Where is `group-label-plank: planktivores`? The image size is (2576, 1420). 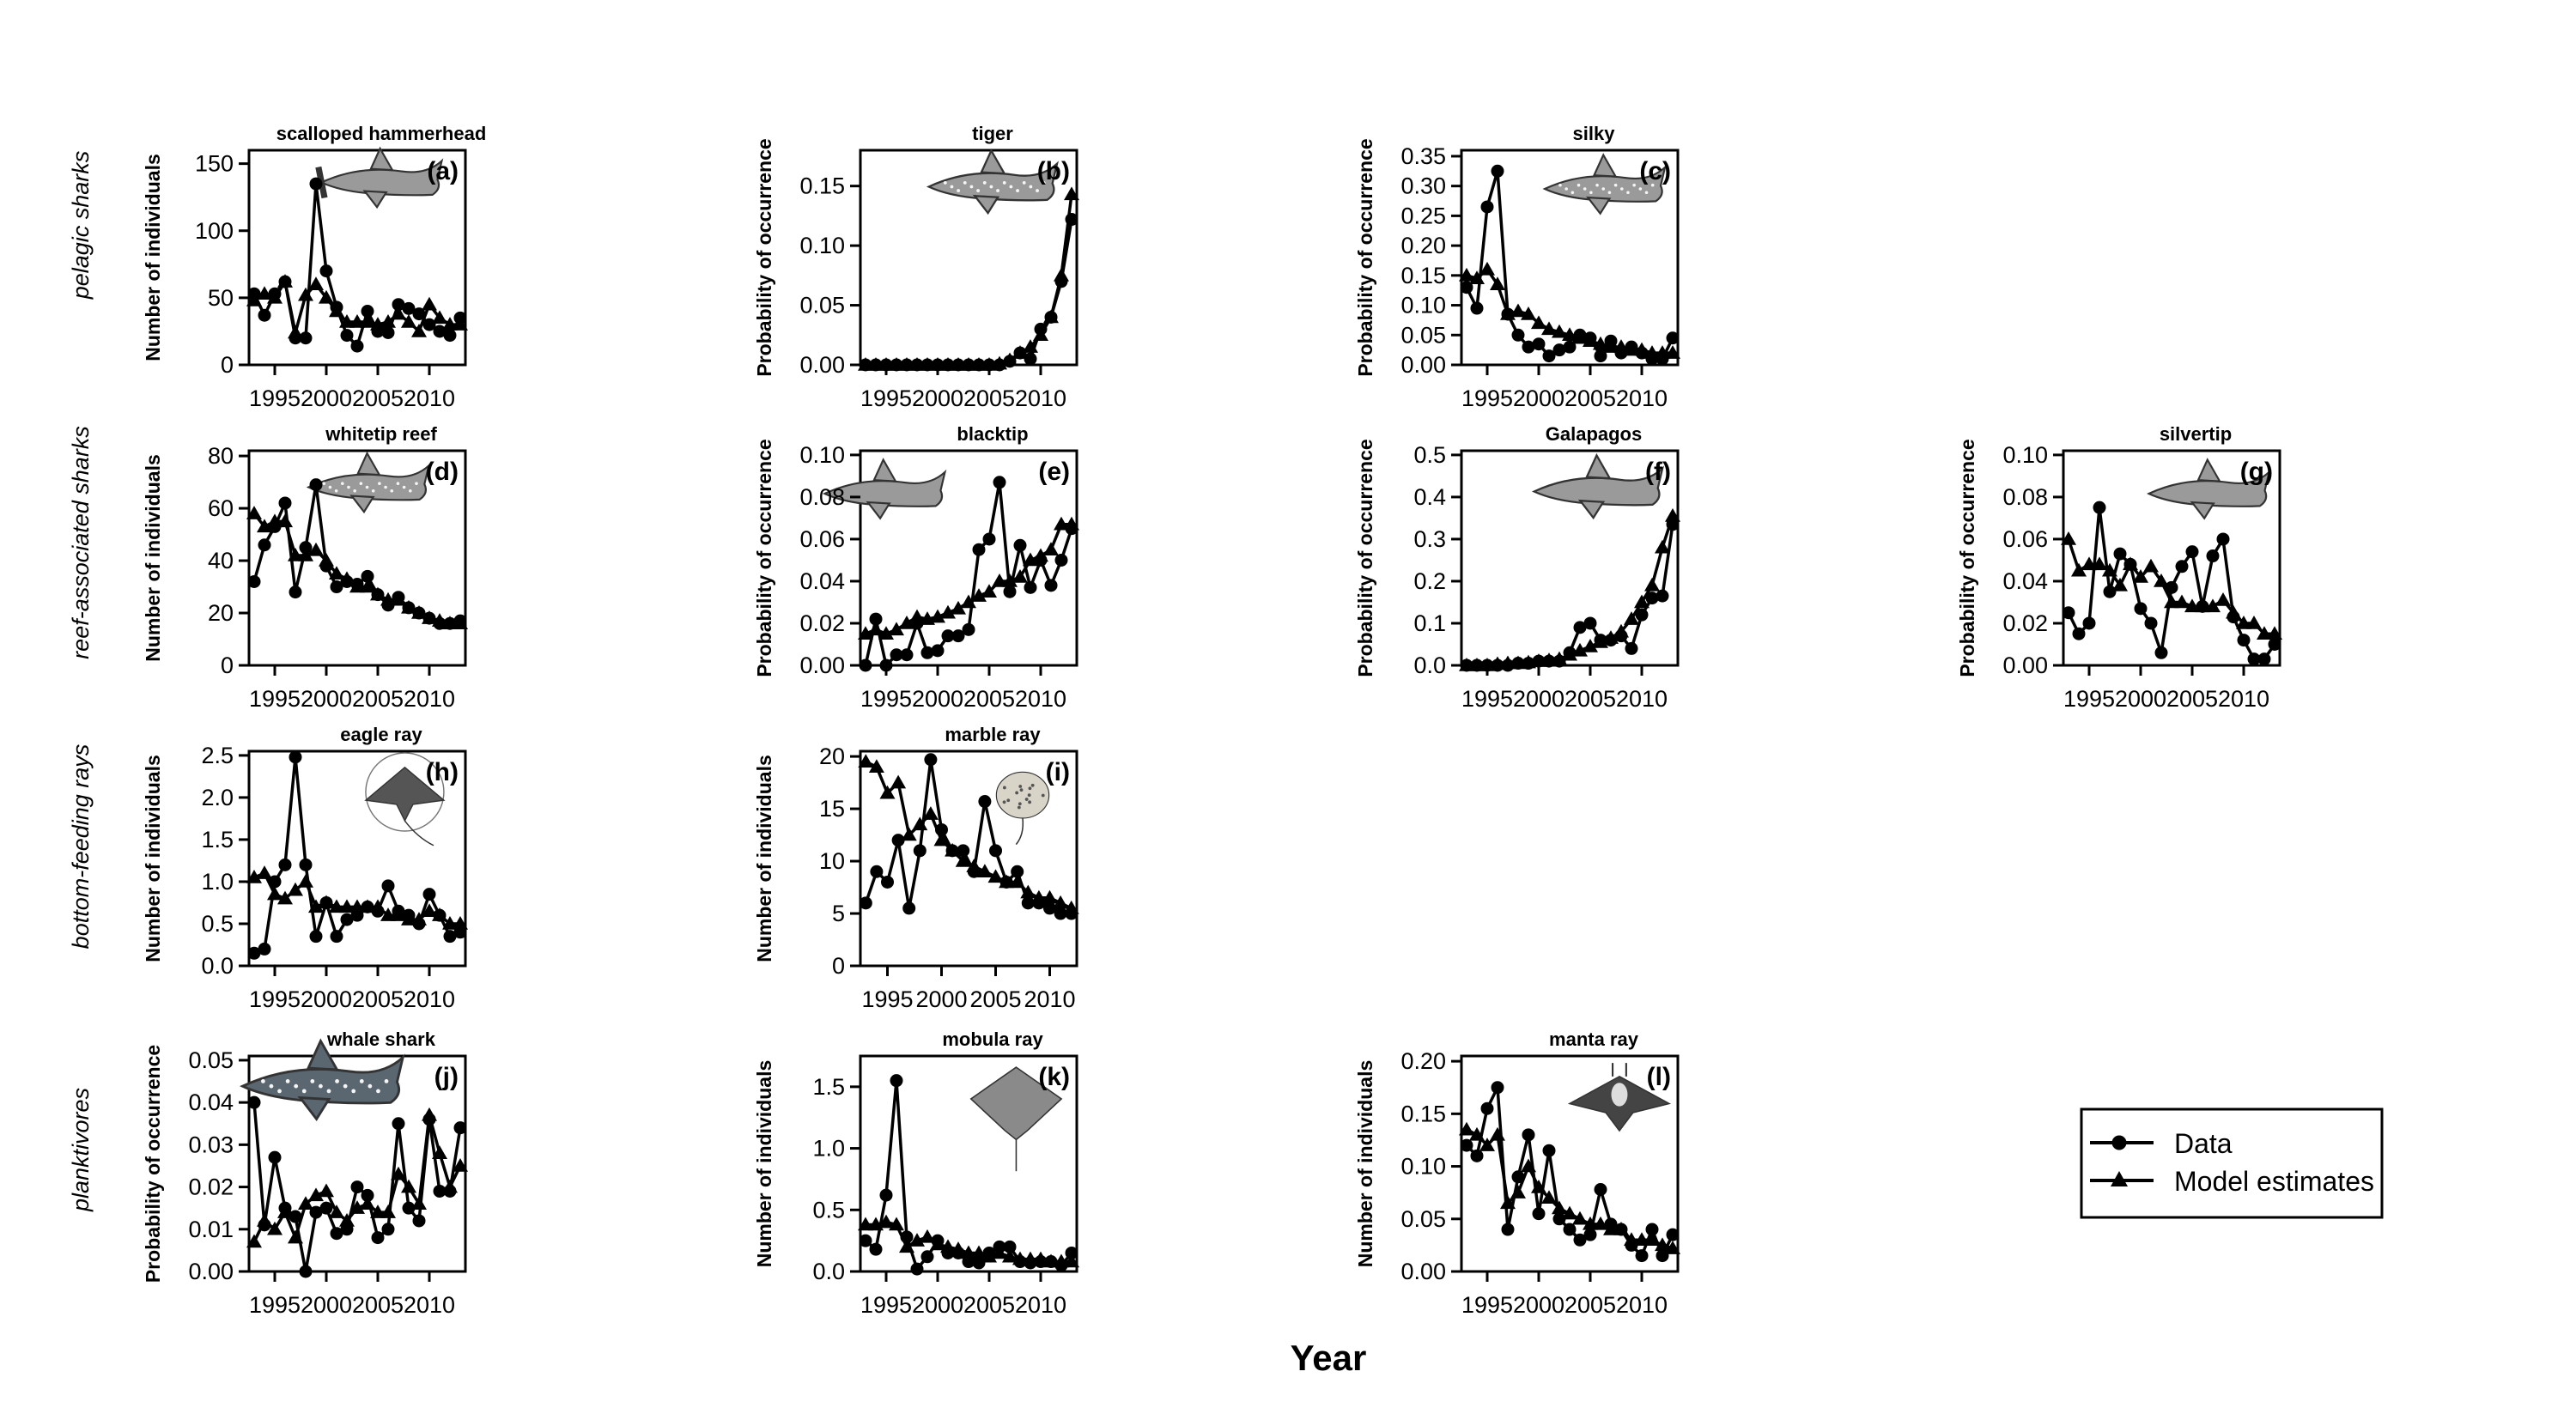
group-label-plank: planktivores is located at coordinates (81, 1150).